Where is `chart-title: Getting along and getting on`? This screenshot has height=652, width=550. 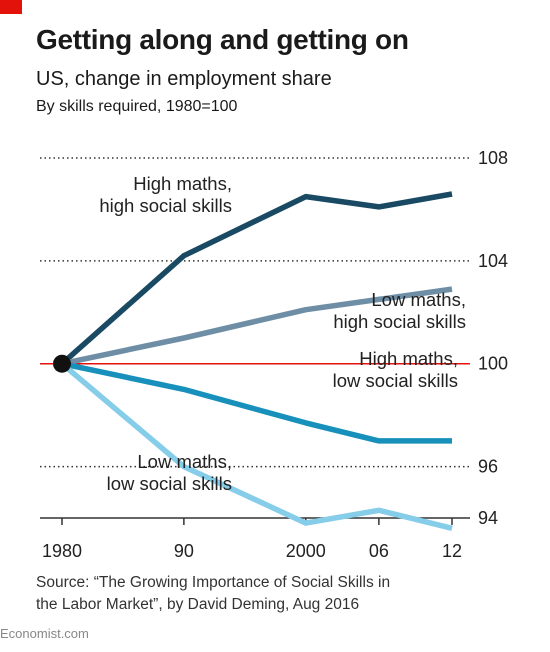 chart-title: Getting along and getting on is located at coordinates (222, 39).